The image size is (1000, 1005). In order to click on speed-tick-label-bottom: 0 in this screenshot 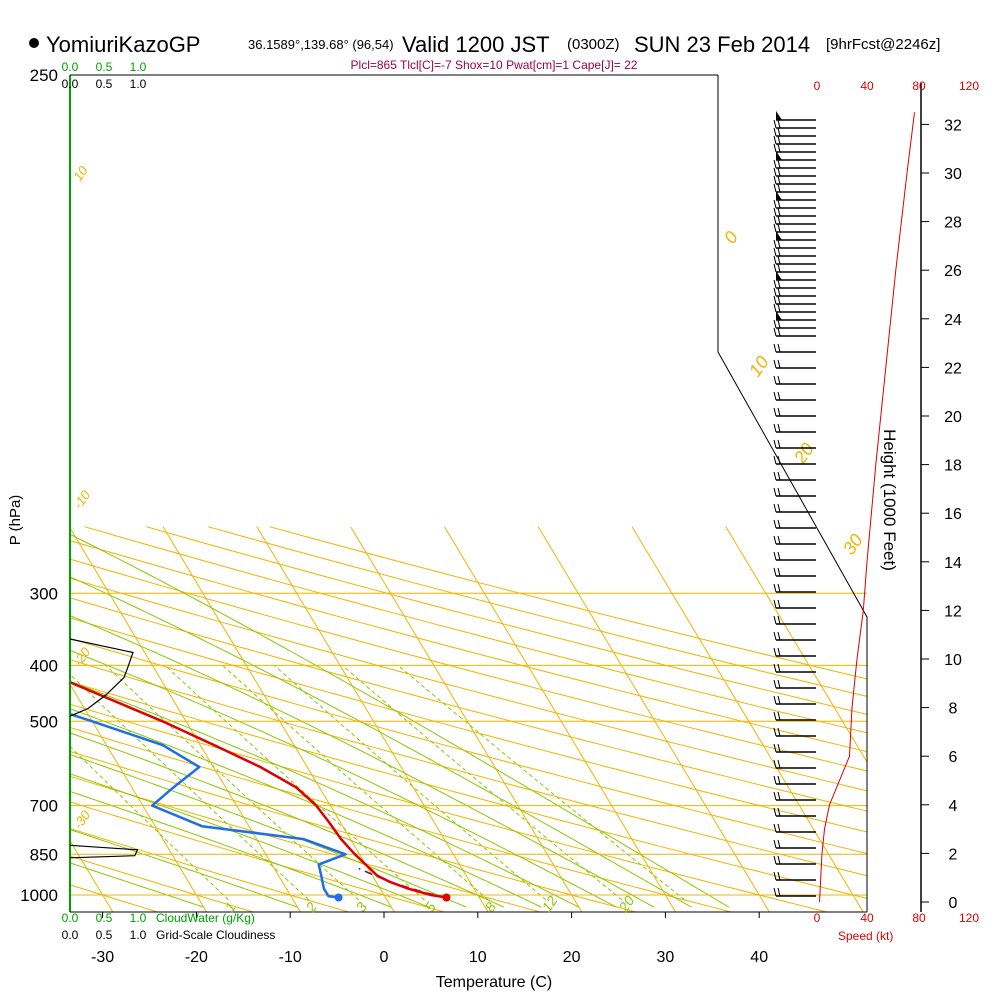, I will do `click(817, 918)`.